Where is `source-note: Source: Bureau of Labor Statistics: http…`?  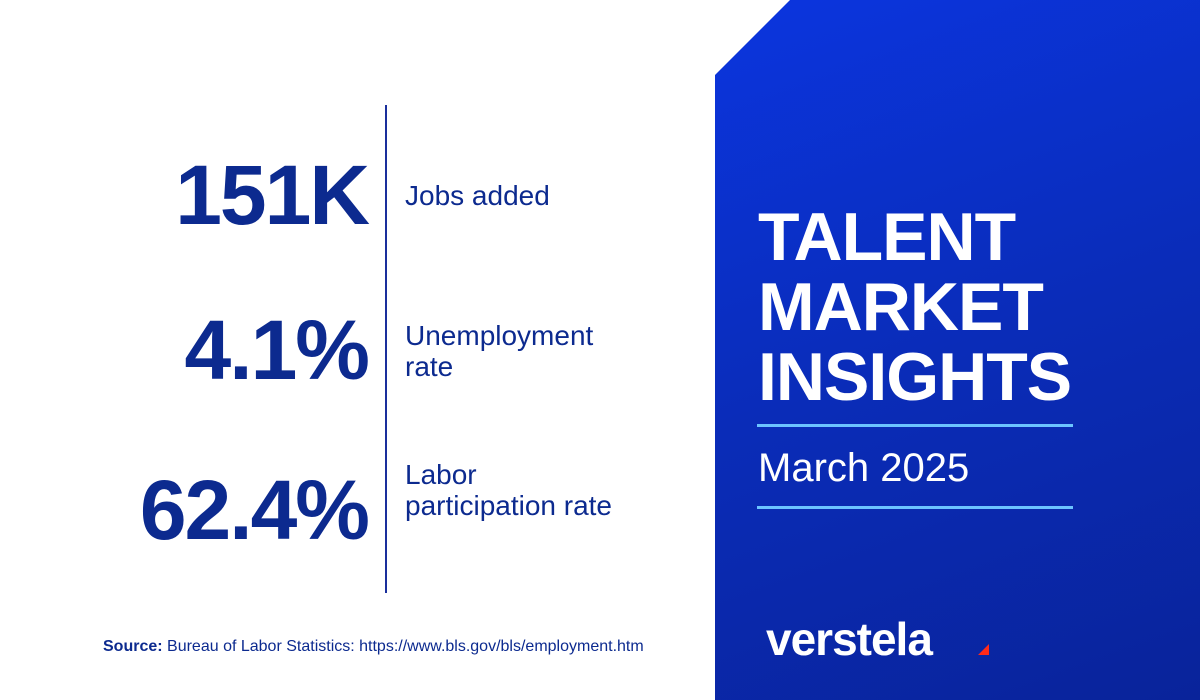 source-note: Source: Bureau of Labor Statistics: http… is located at coordinates (373, 647).